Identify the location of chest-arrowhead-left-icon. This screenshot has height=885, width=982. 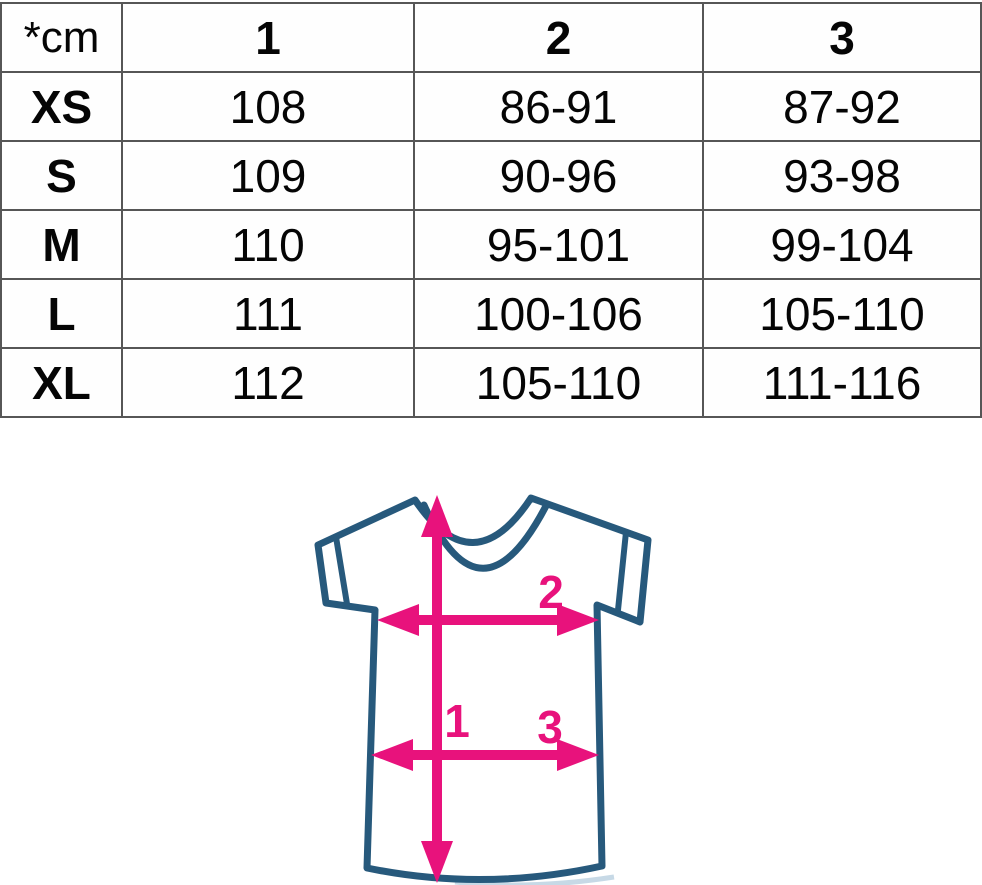
(398, 620).